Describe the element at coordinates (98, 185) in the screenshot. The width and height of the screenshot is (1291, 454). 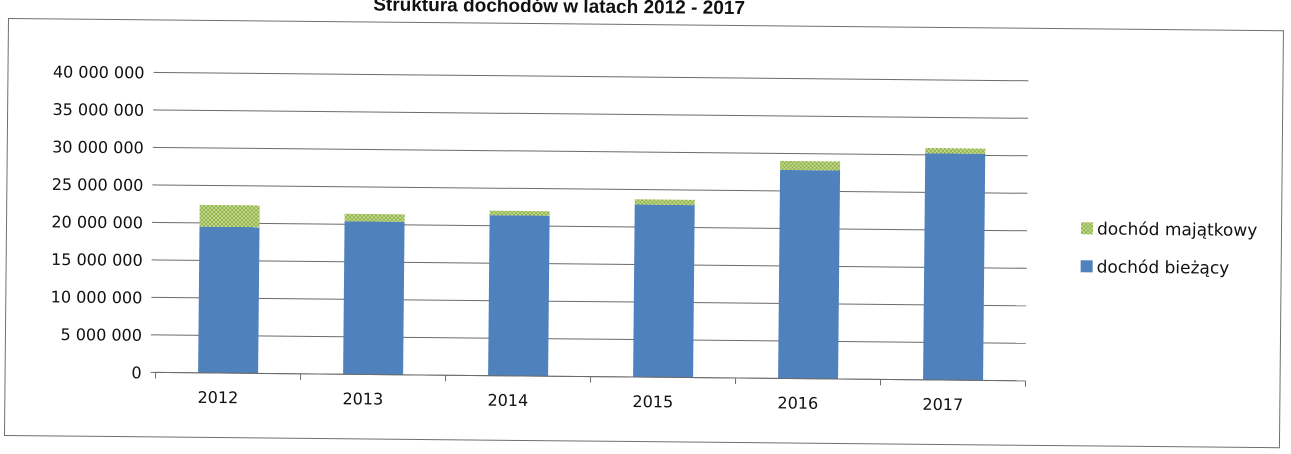
I see `y-tick-label-5: 25 000 000` at that location.